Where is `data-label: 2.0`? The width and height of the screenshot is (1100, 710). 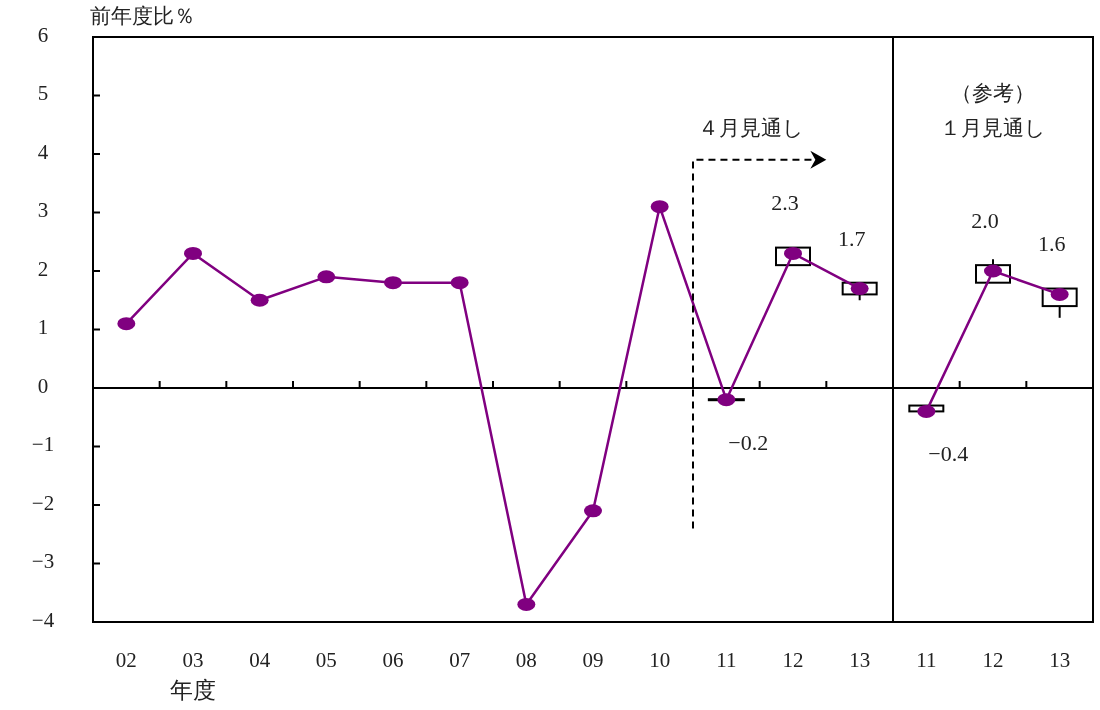 data-label: 2.0 is located at coordinates (985, 221).